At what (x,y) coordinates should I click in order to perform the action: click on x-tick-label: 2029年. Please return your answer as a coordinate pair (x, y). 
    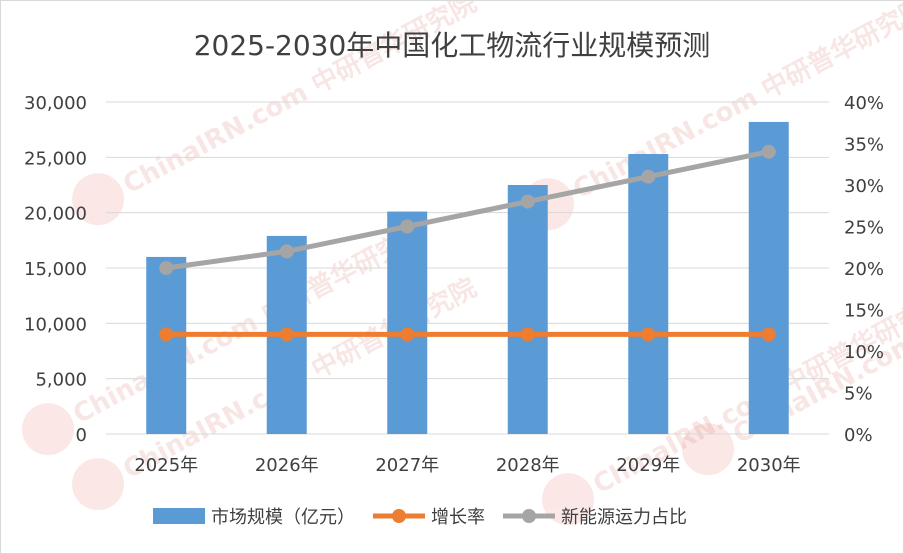
    Looking at the image, I should click on (648, 465).